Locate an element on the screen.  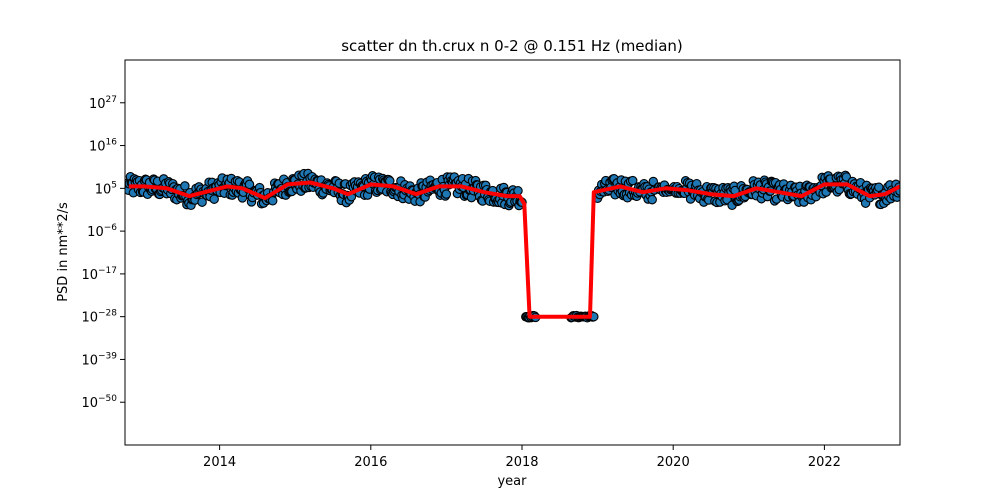
y-tick-label: 10⁻³⁹ is located at coordinates (99, 359).